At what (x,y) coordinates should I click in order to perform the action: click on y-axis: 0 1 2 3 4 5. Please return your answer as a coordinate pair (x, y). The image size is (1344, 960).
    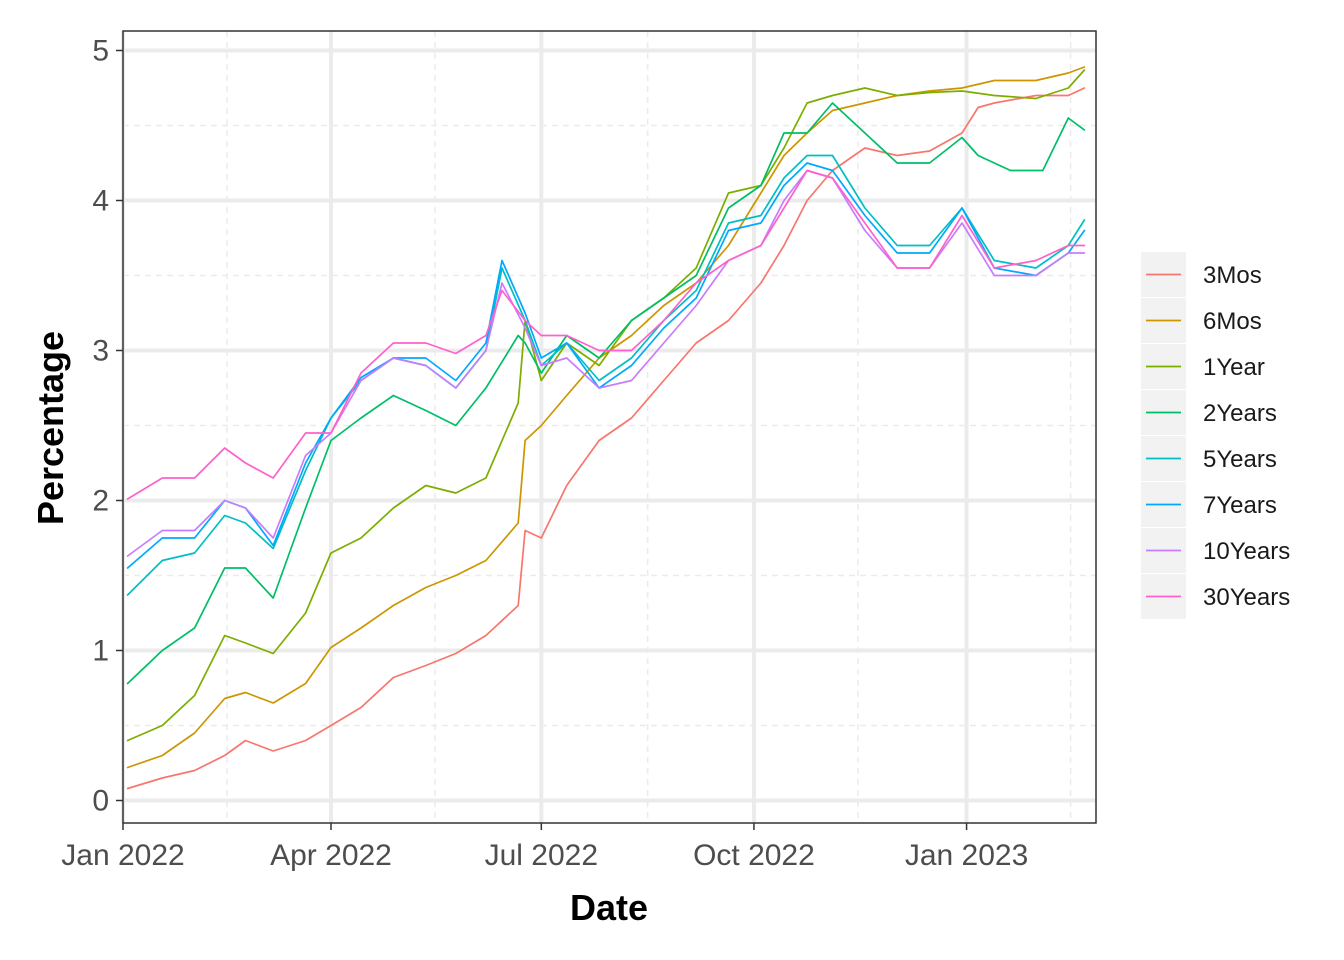
    Looking at the image, I should click on (107, 426).